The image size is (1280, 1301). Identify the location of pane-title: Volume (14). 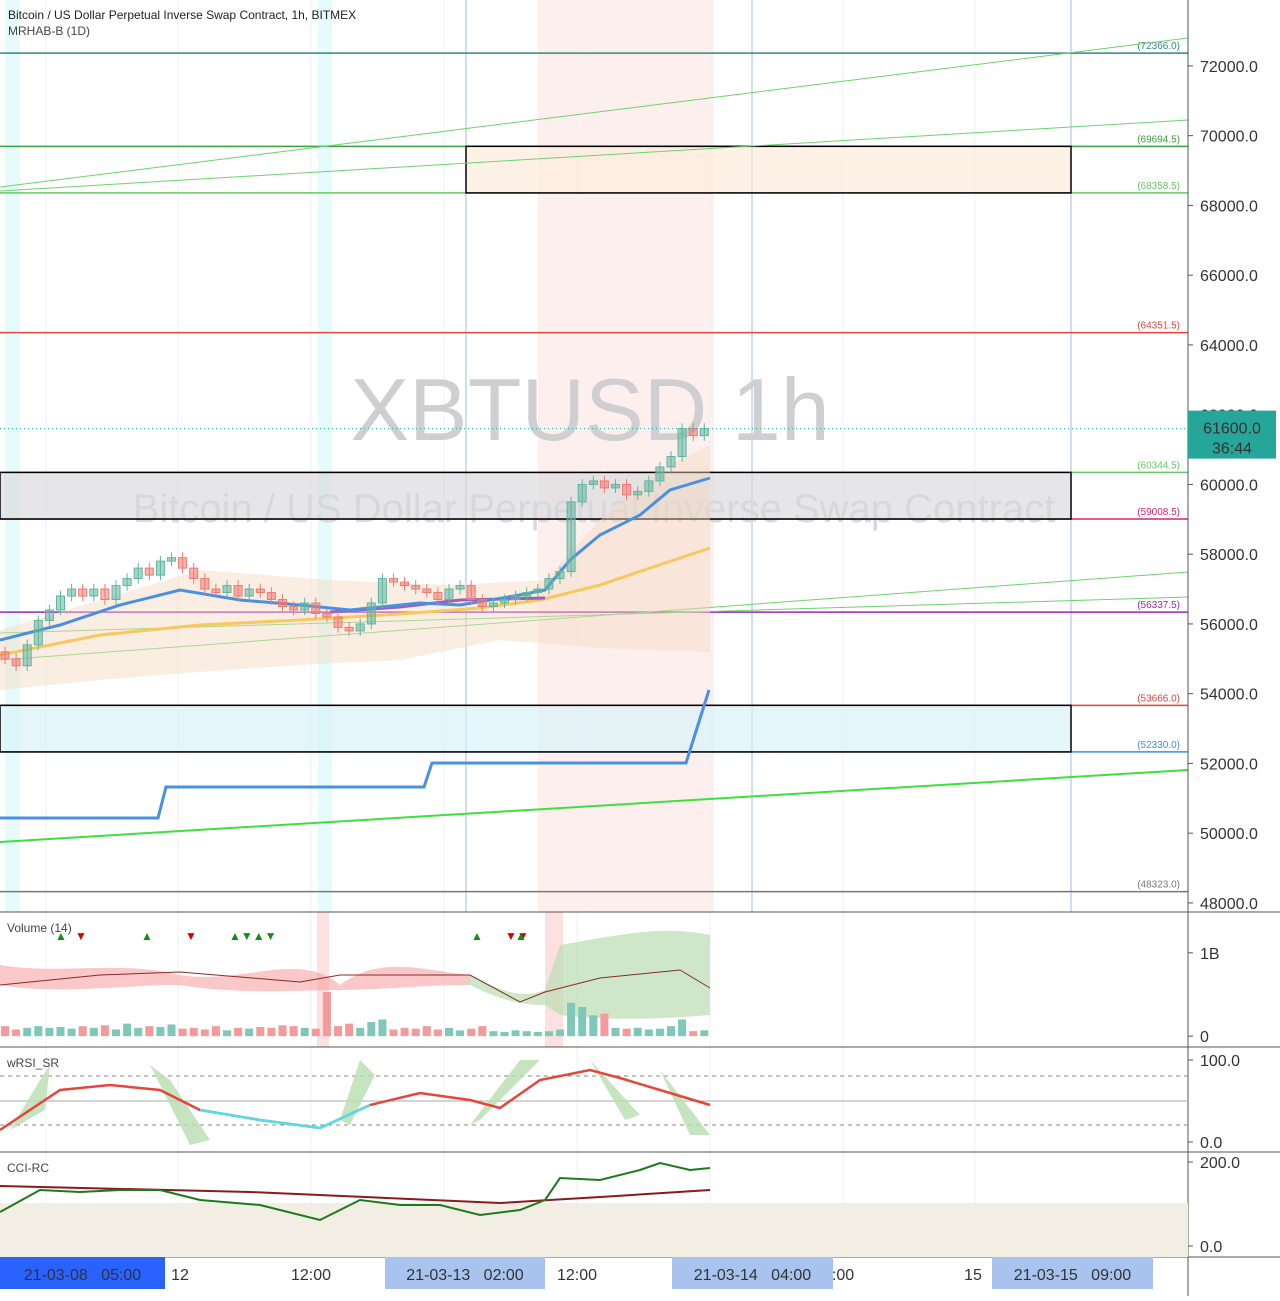
(39, 928).